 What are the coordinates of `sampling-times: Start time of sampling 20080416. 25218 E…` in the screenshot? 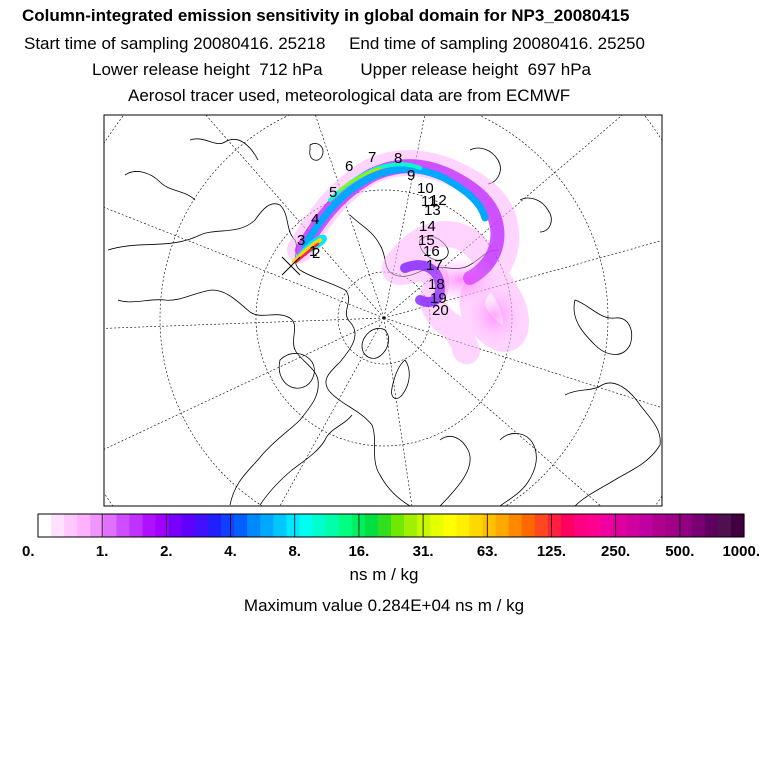 It's located at (334, 43).